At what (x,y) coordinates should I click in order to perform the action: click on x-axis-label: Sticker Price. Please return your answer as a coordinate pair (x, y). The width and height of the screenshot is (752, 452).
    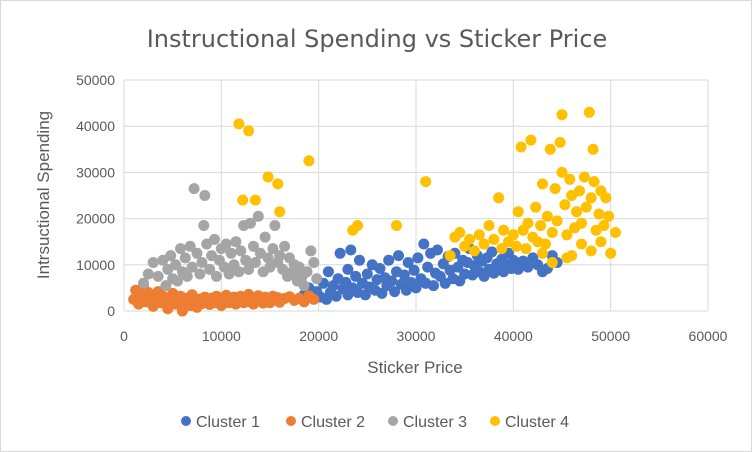
    Looking at the image, I should click on (414, 367).